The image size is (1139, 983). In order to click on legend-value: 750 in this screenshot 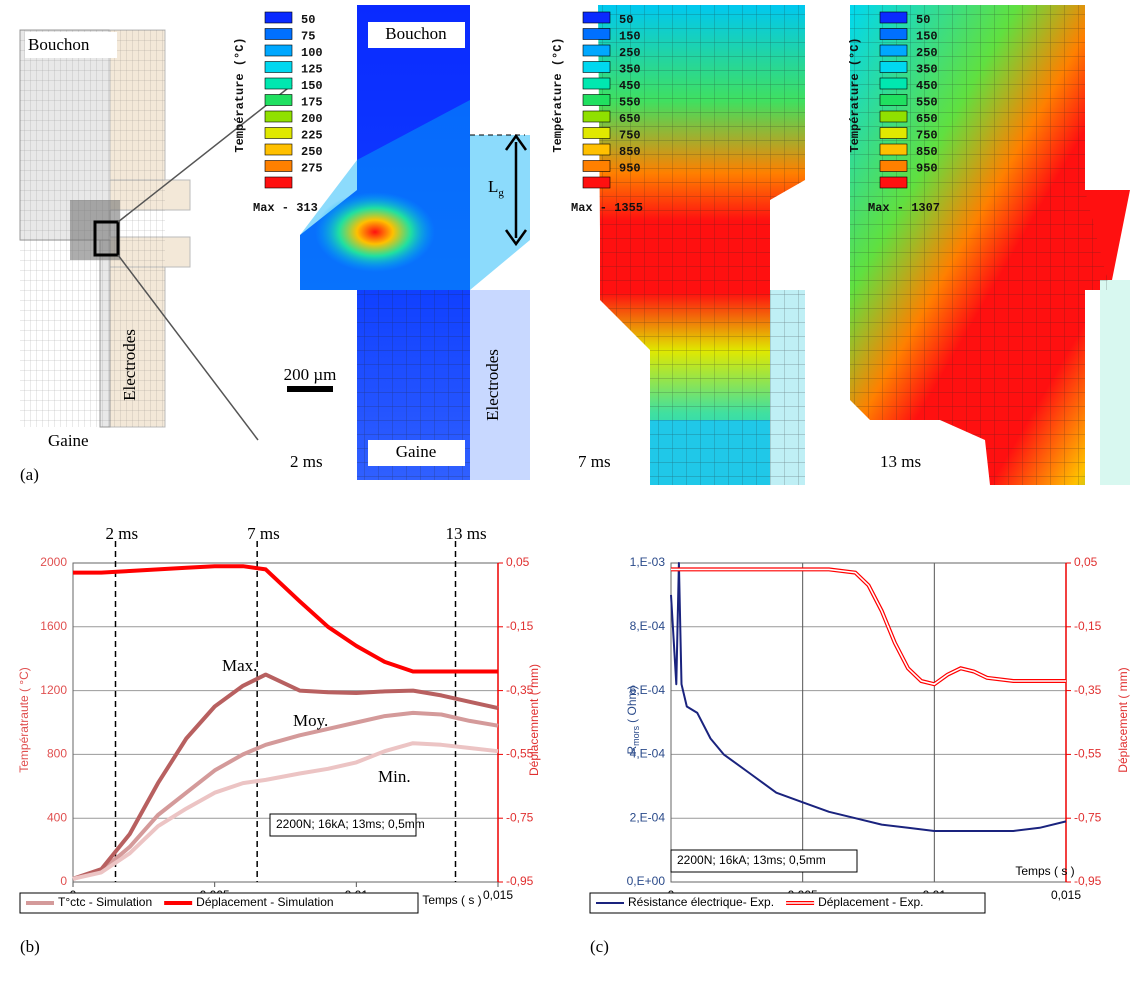, I will do `click(630, 136)`.